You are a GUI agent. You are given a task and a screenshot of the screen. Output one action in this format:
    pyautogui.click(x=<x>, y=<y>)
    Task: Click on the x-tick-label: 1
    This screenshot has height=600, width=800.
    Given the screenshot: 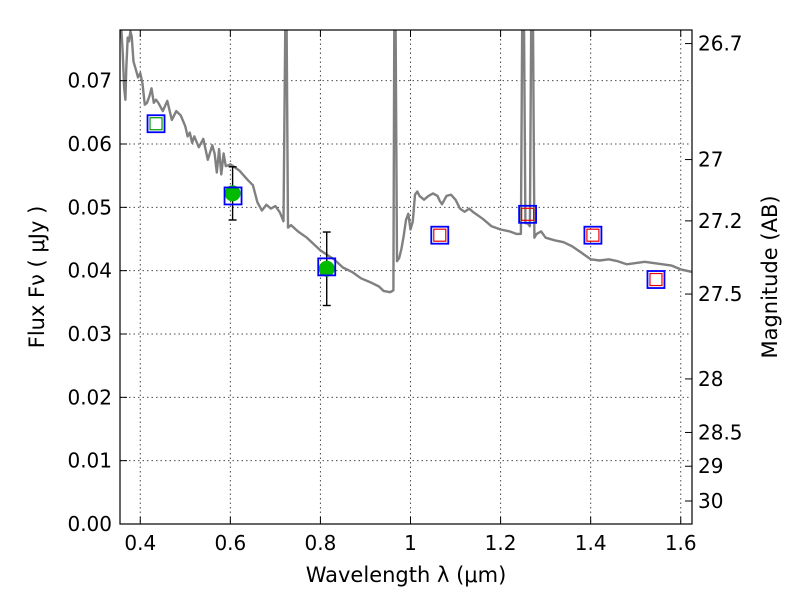 What is the action you would take?
    pyautogui.click(x=410, y=543)
    